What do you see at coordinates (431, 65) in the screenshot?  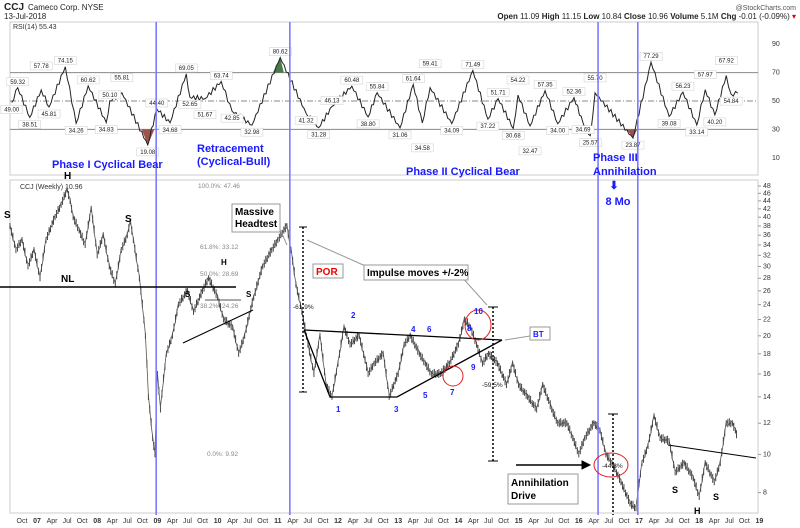 I see `rsi-value-label: 59.41` at bounding box center [431, 65].